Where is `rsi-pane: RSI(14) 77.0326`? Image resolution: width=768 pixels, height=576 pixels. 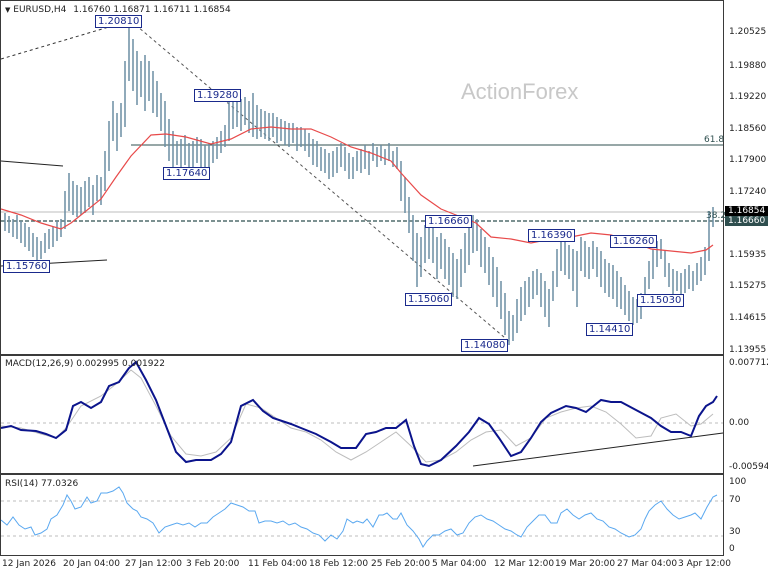 rsi-pane: RSI(14) 77.0326 is located at coordinates (362, 515).